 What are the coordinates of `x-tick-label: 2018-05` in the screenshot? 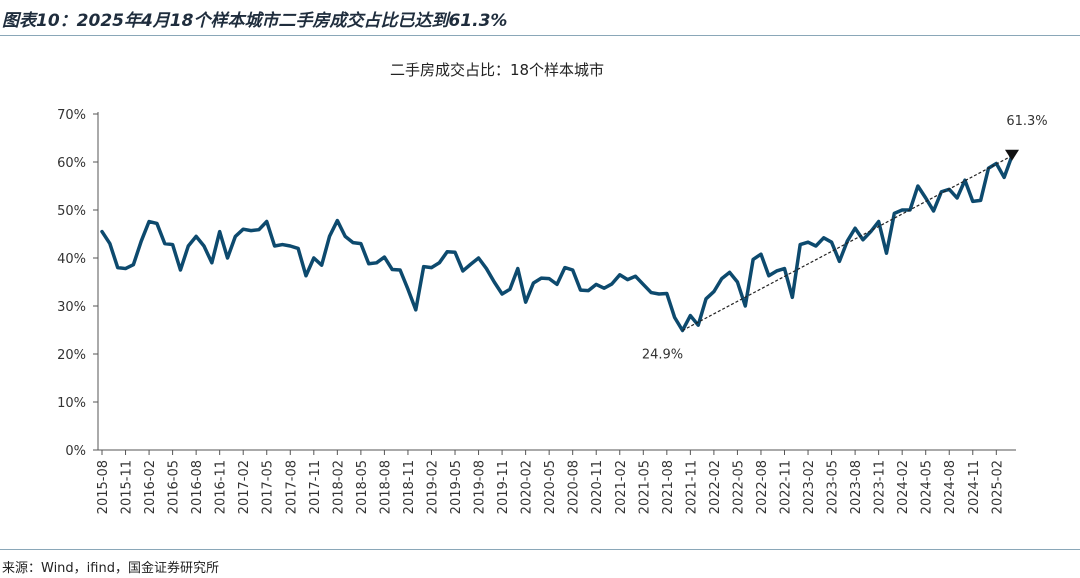 It's located at (362, 487).